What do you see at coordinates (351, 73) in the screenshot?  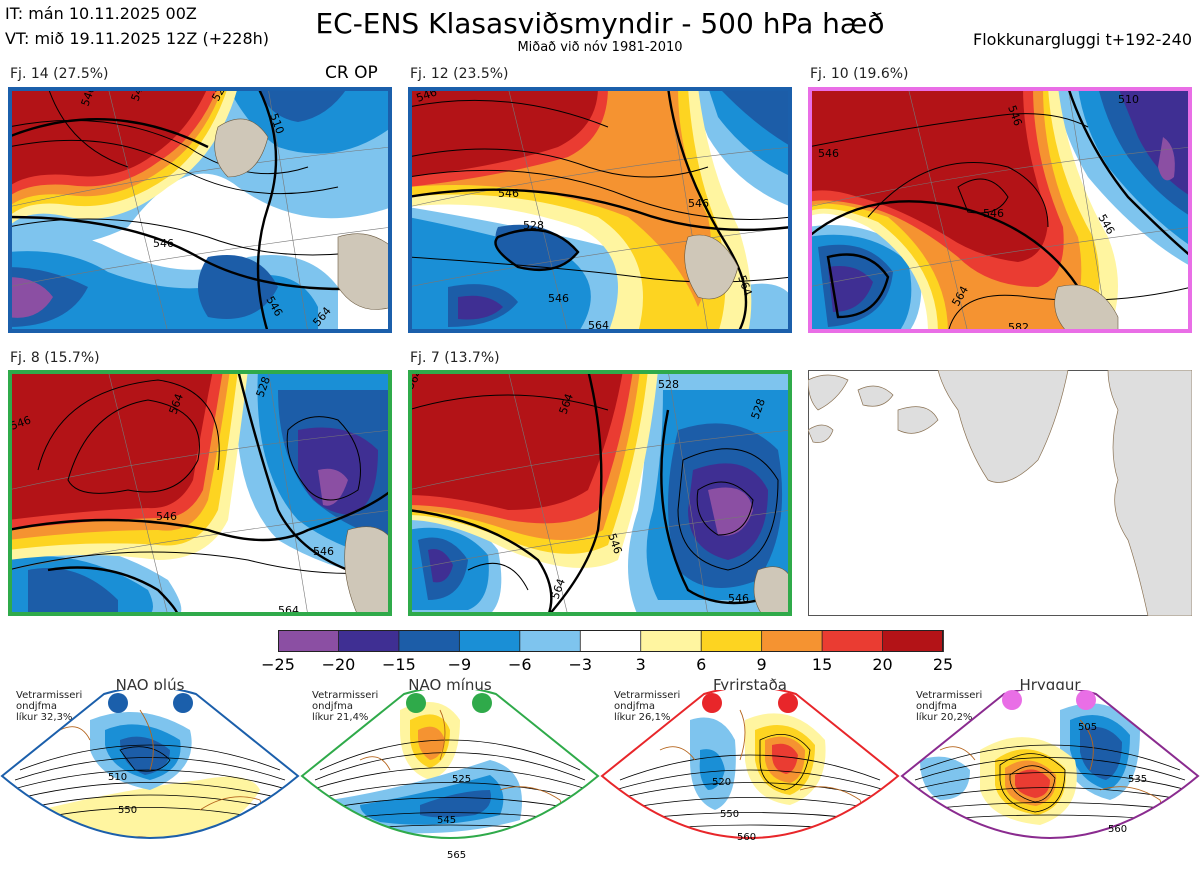 I see `panel-extra-crop: CR OP` at bounding box center [351, 73].